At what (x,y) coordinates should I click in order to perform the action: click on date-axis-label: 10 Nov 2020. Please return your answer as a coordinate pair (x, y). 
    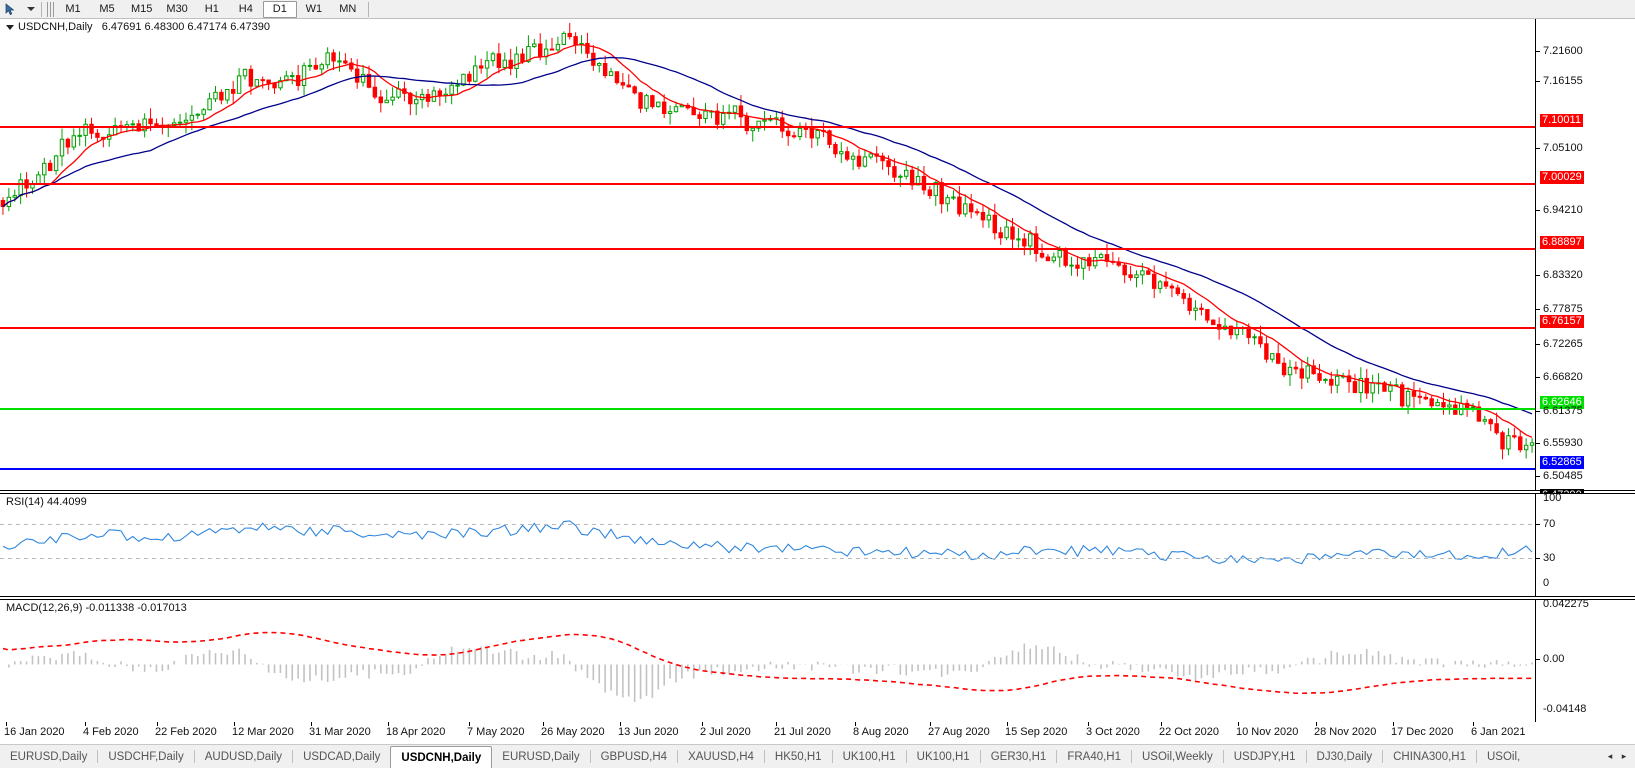
    Looking at the image, I should click on (1267, 732).